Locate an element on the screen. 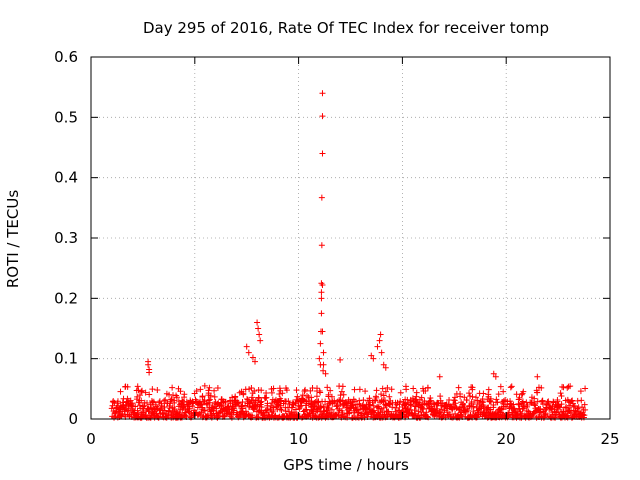 The height and width of the screenshot is (480, 640). y-tick-label: 0.5 is located at coordinates (66, 117).